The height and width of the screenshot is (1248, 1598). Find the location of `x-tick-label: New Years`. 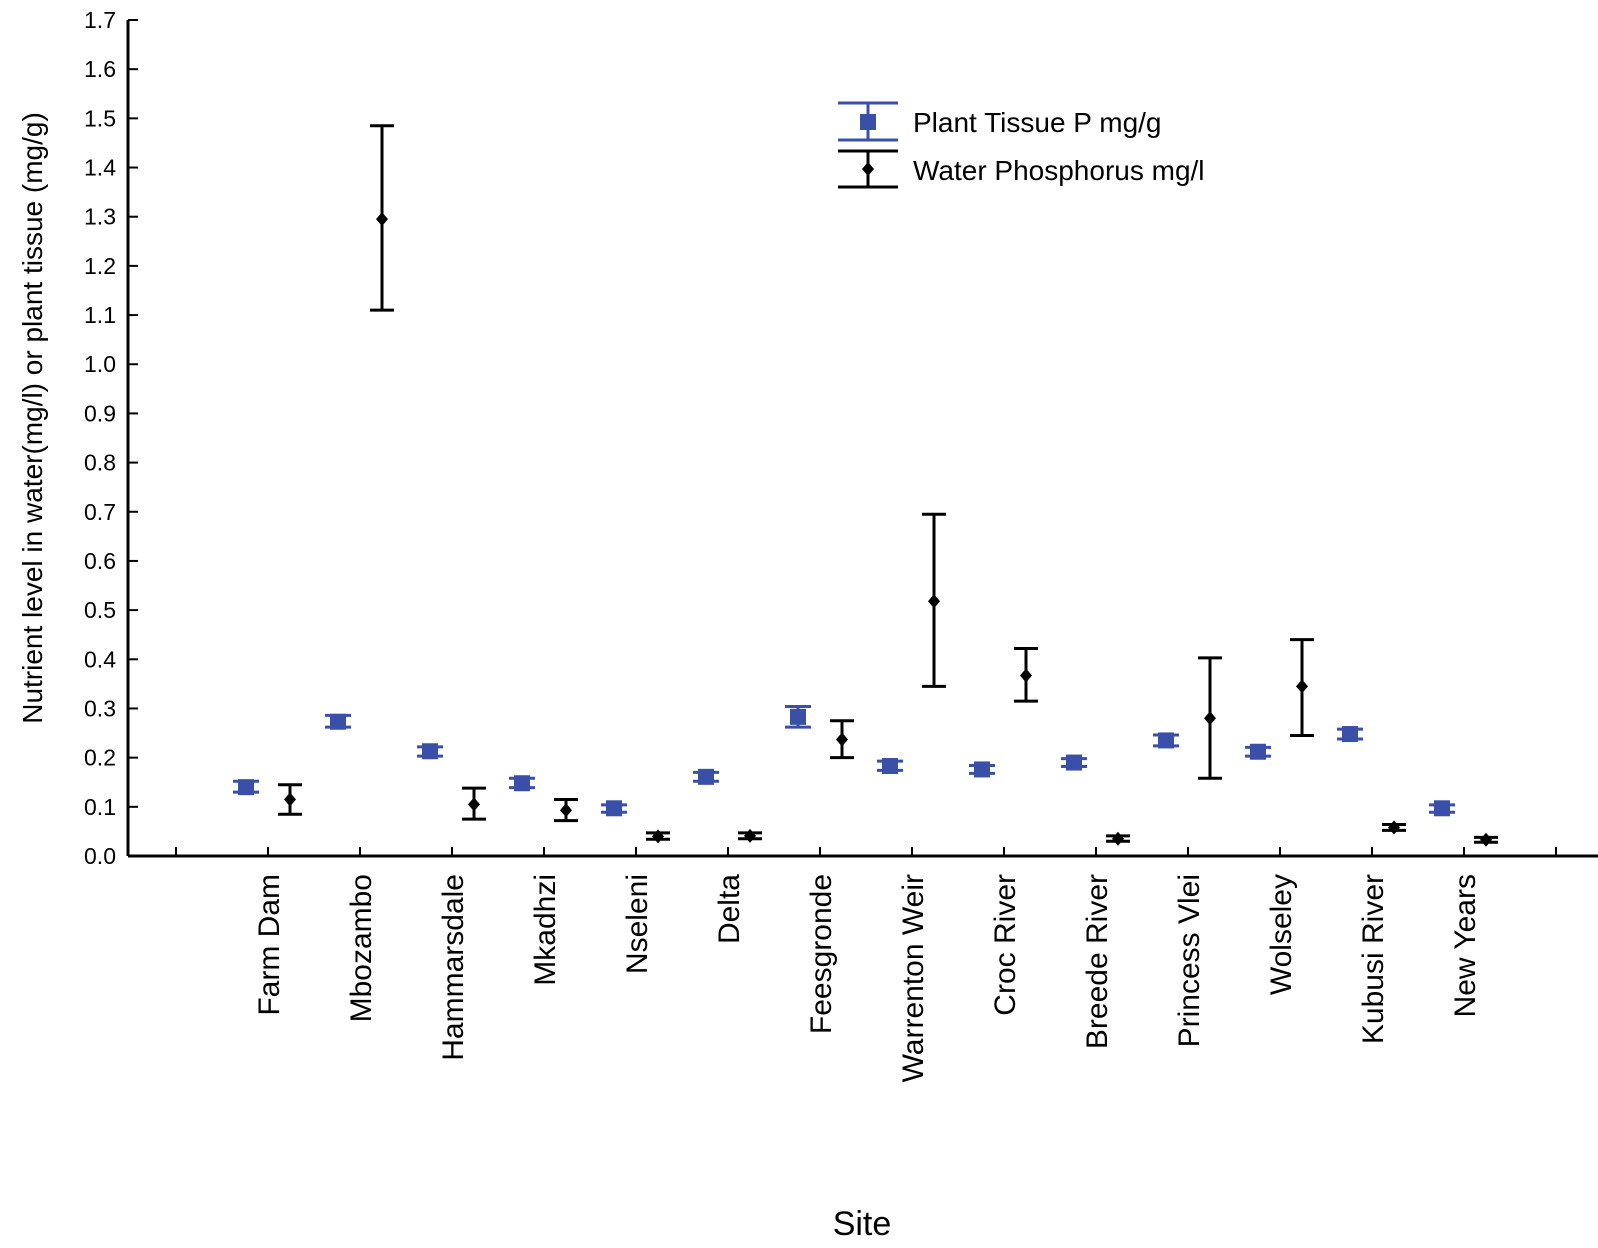

x-tick-label: New Years is located at coordinates (1465, 945).